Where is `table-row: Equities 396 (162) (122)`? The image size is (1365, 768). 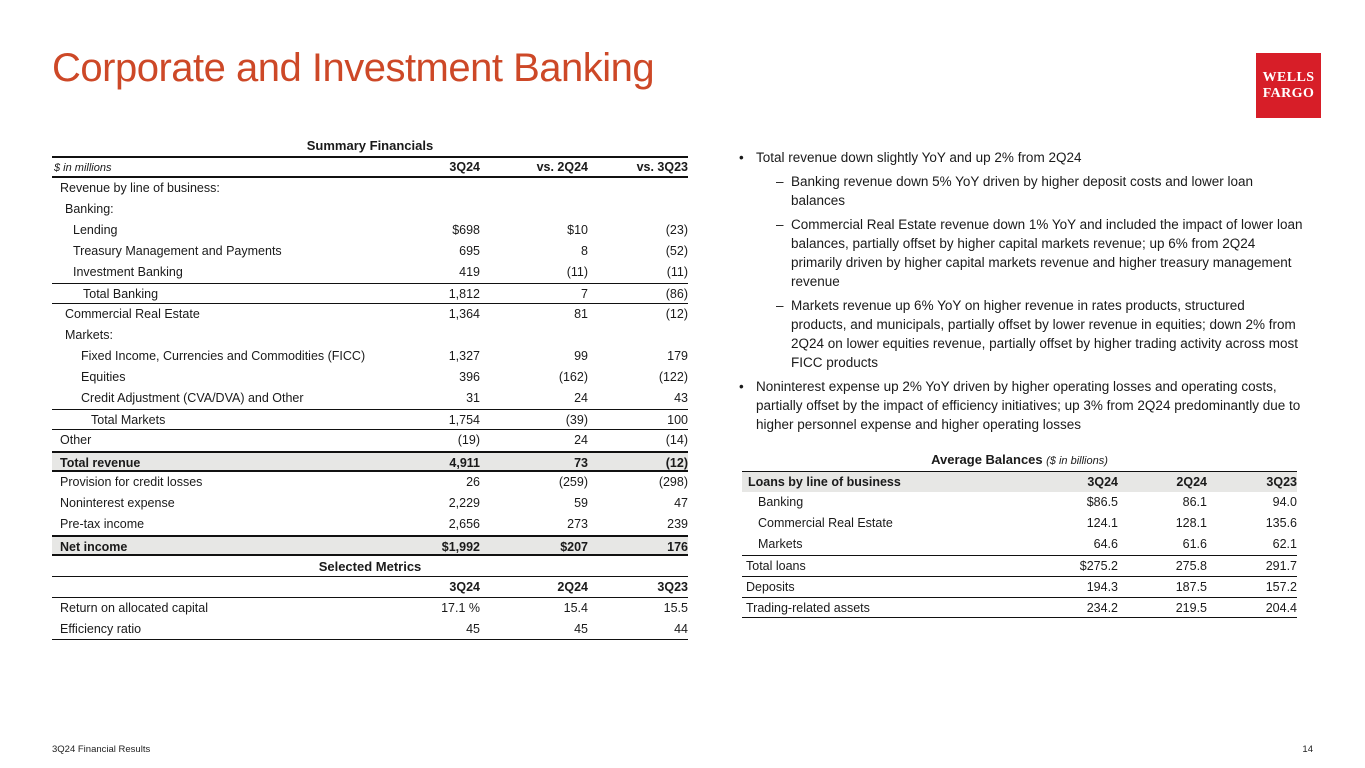
table-row: Equities 396 (162) (122) is located at coordinates (370, 377).